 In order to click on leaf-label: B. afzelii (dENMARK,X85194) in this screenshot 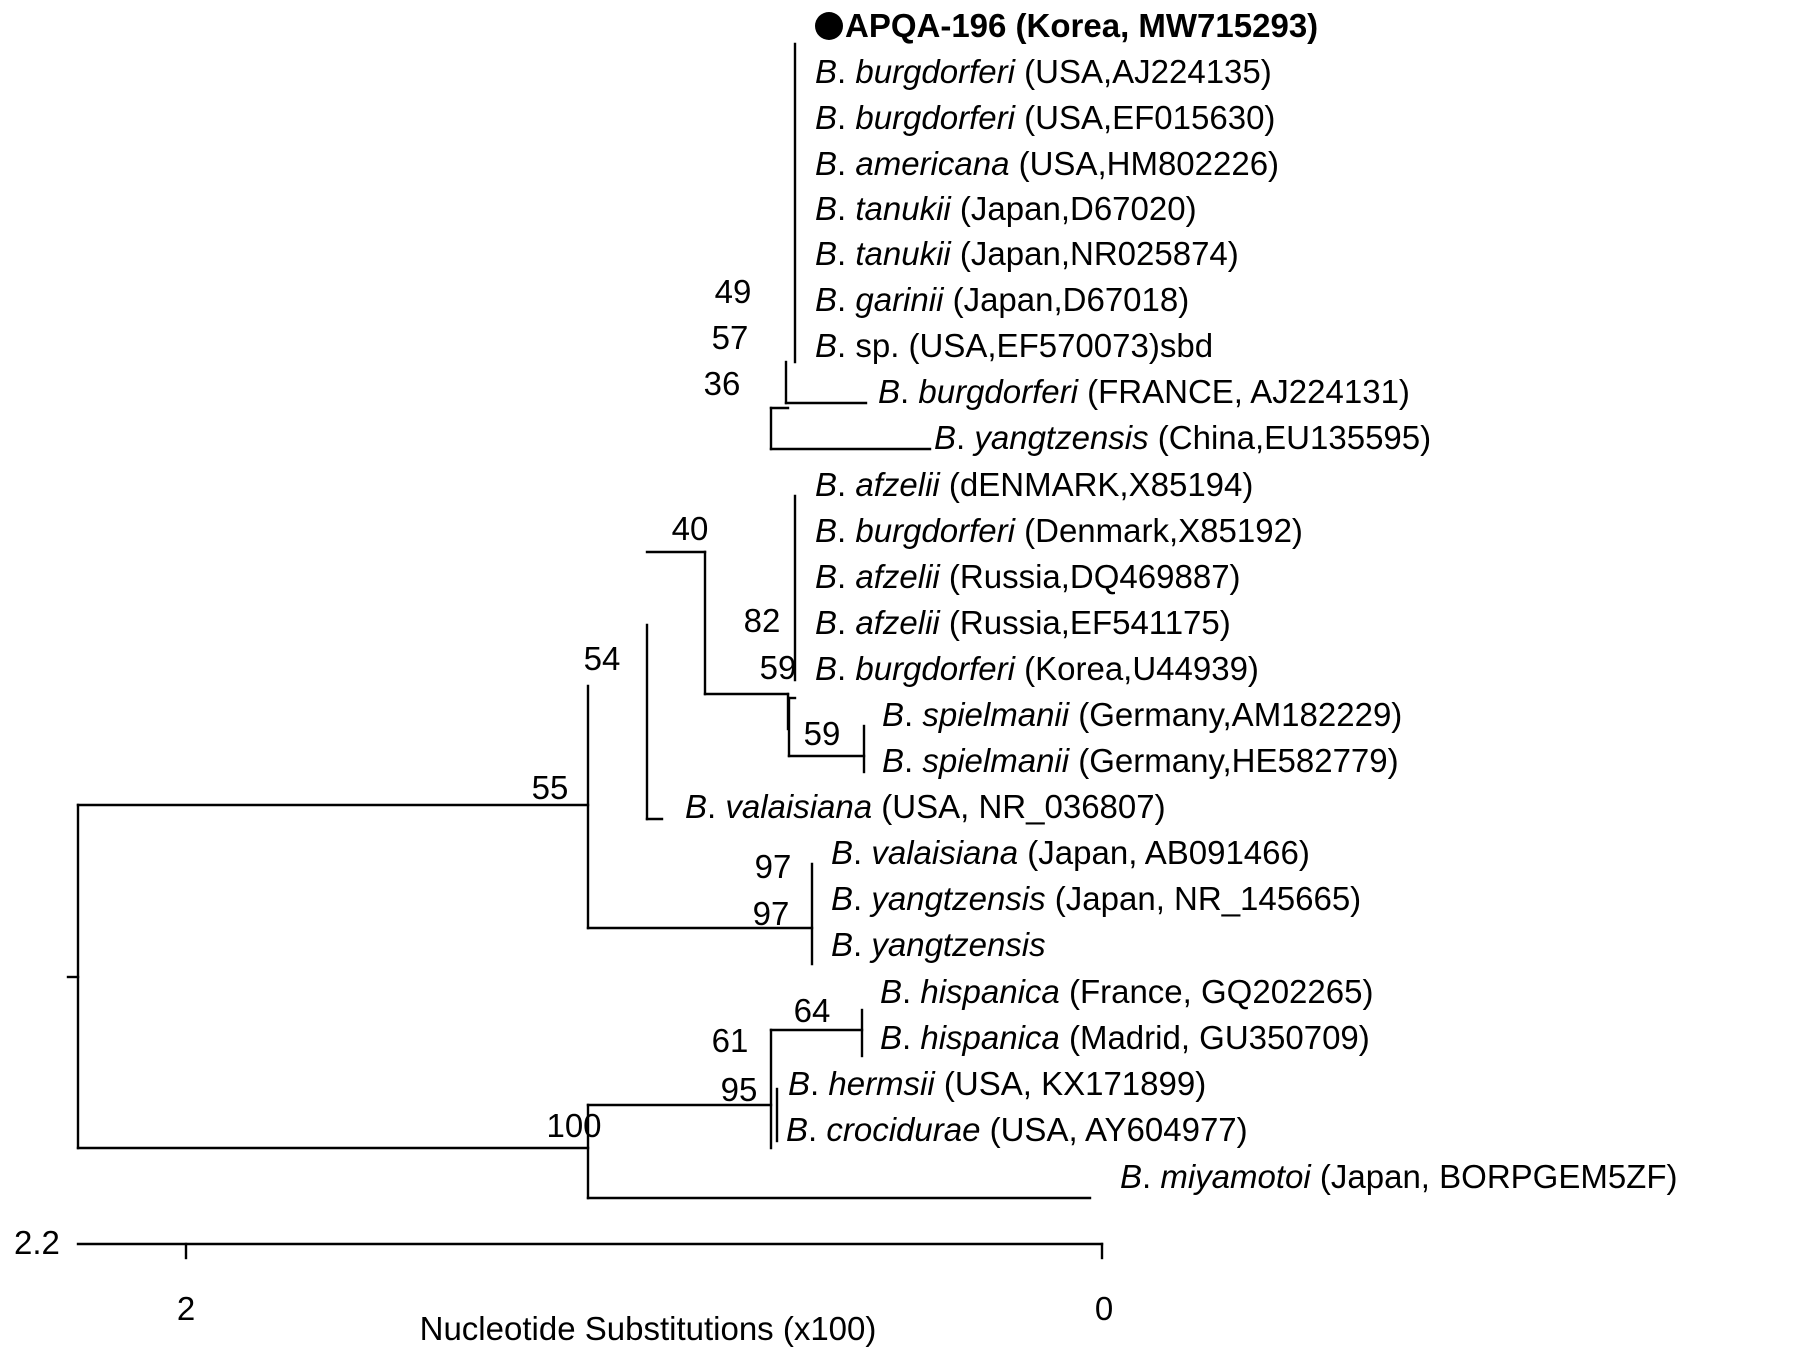, I will do `click(1034, 484)`.